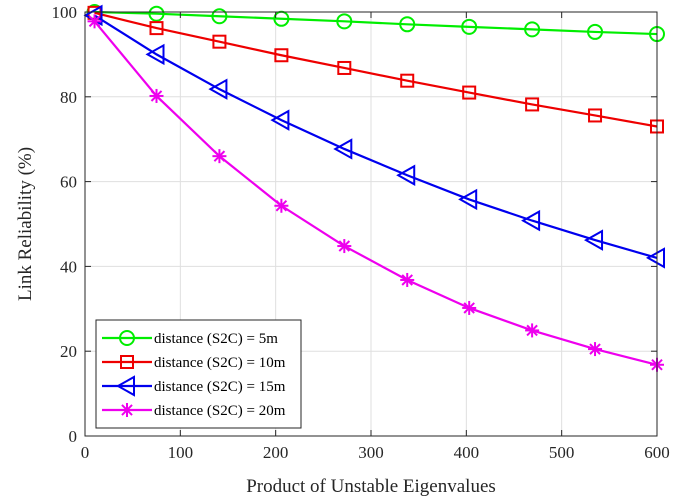 This screenshot has height=503, width=697. I want to click on legend-item: distance (S2C) = 5m, so click(190, 338).